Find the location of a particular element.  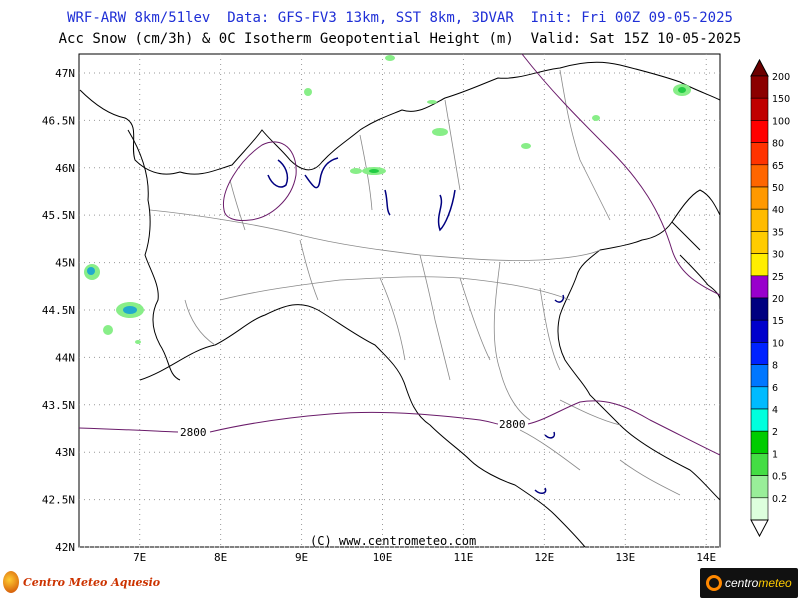

contour-label-west: 2800 is located at coordinates (193, 432).